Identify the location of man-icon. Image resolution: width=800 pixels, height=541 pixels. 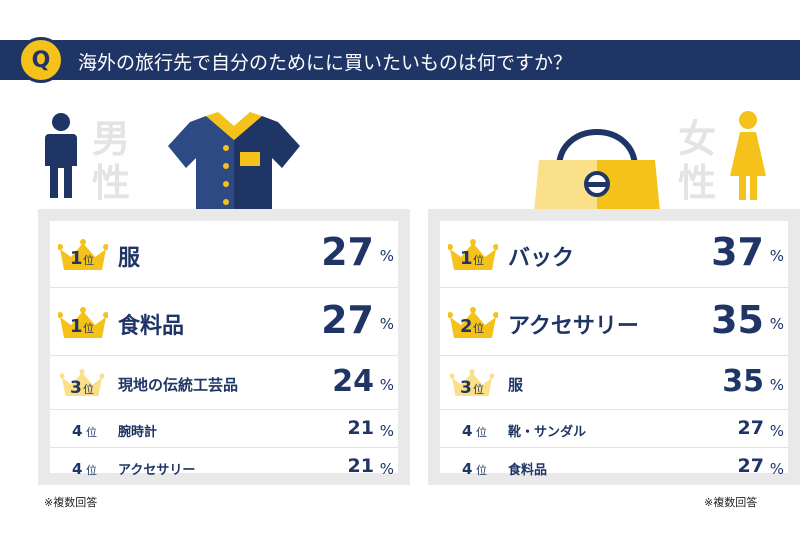
(61, 159).